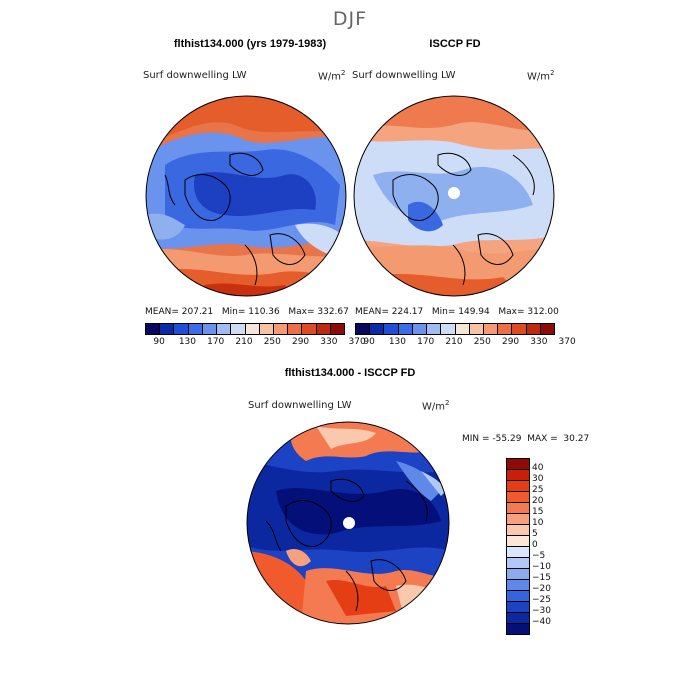  I want to click on right-variable-label: Surf downwelling LW, so click(404, 75).